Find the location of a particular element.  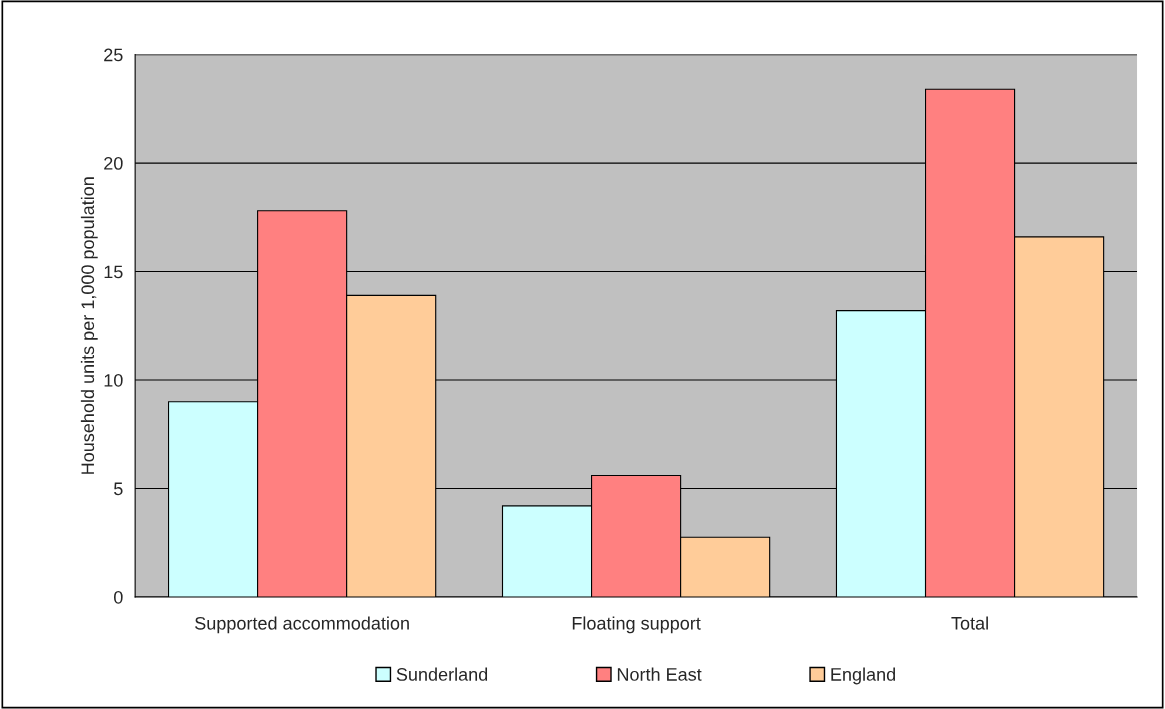

x-tick-label: Floating support is located at coordinates (636, 625).